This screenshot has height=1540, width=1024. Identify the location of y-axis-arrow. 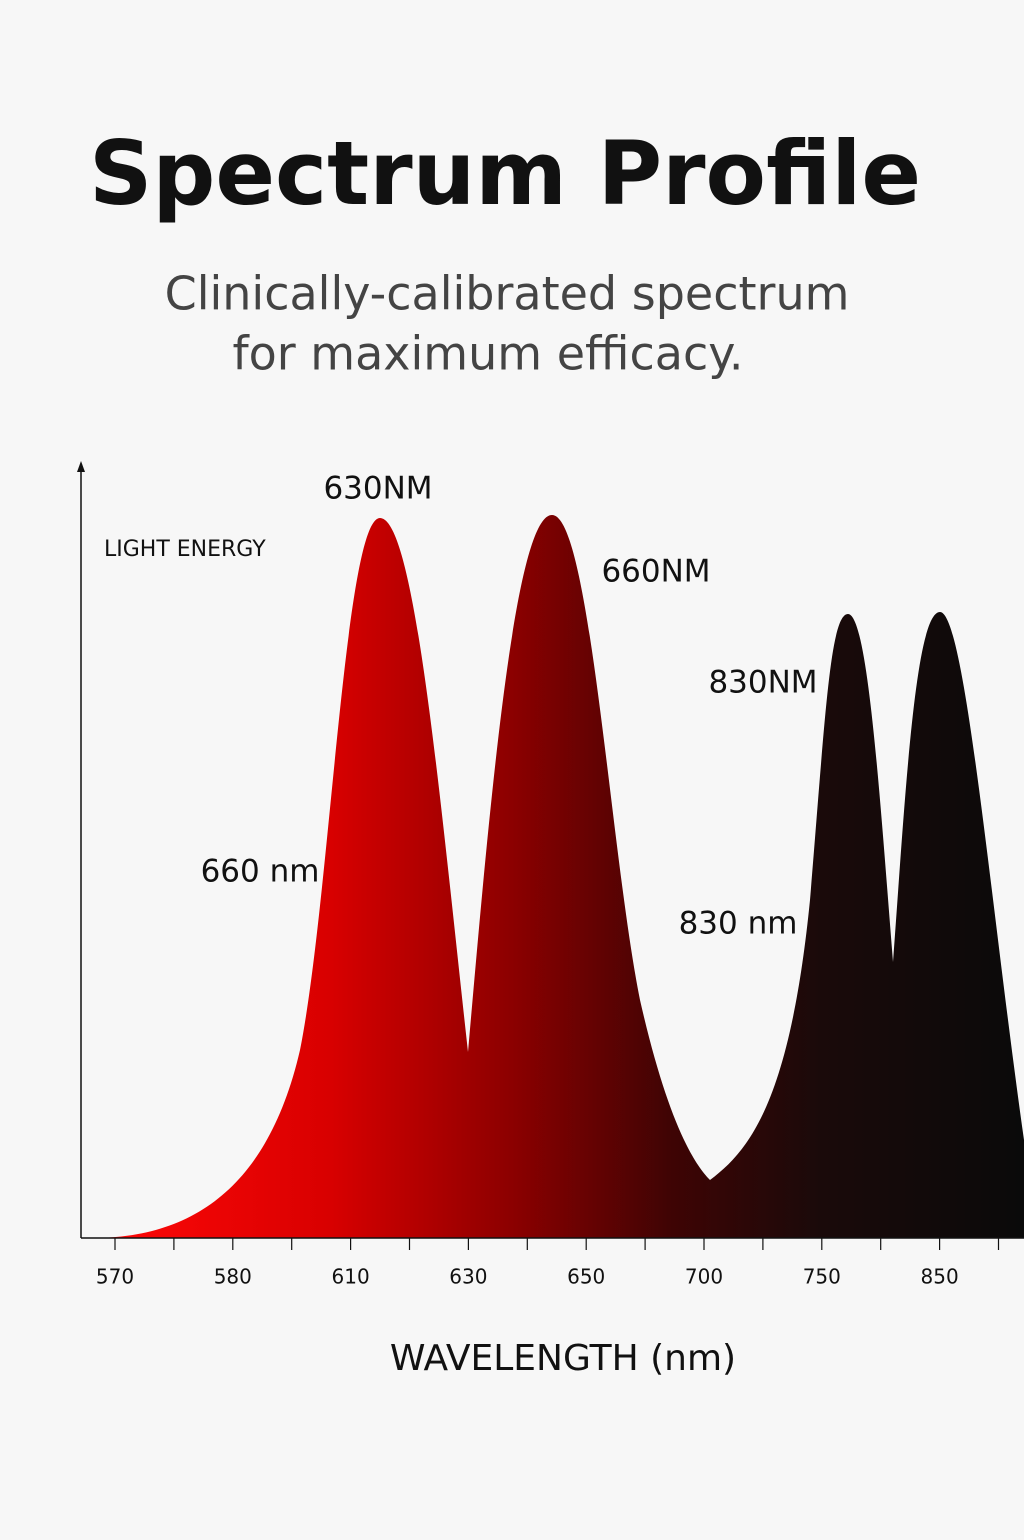
(81, 466).